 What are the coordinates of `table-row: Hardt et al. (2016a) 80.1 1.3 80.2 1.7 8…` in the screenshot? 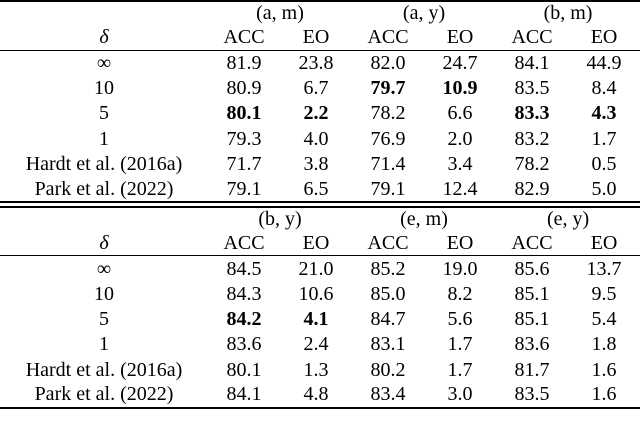 It's located at (320, 369).